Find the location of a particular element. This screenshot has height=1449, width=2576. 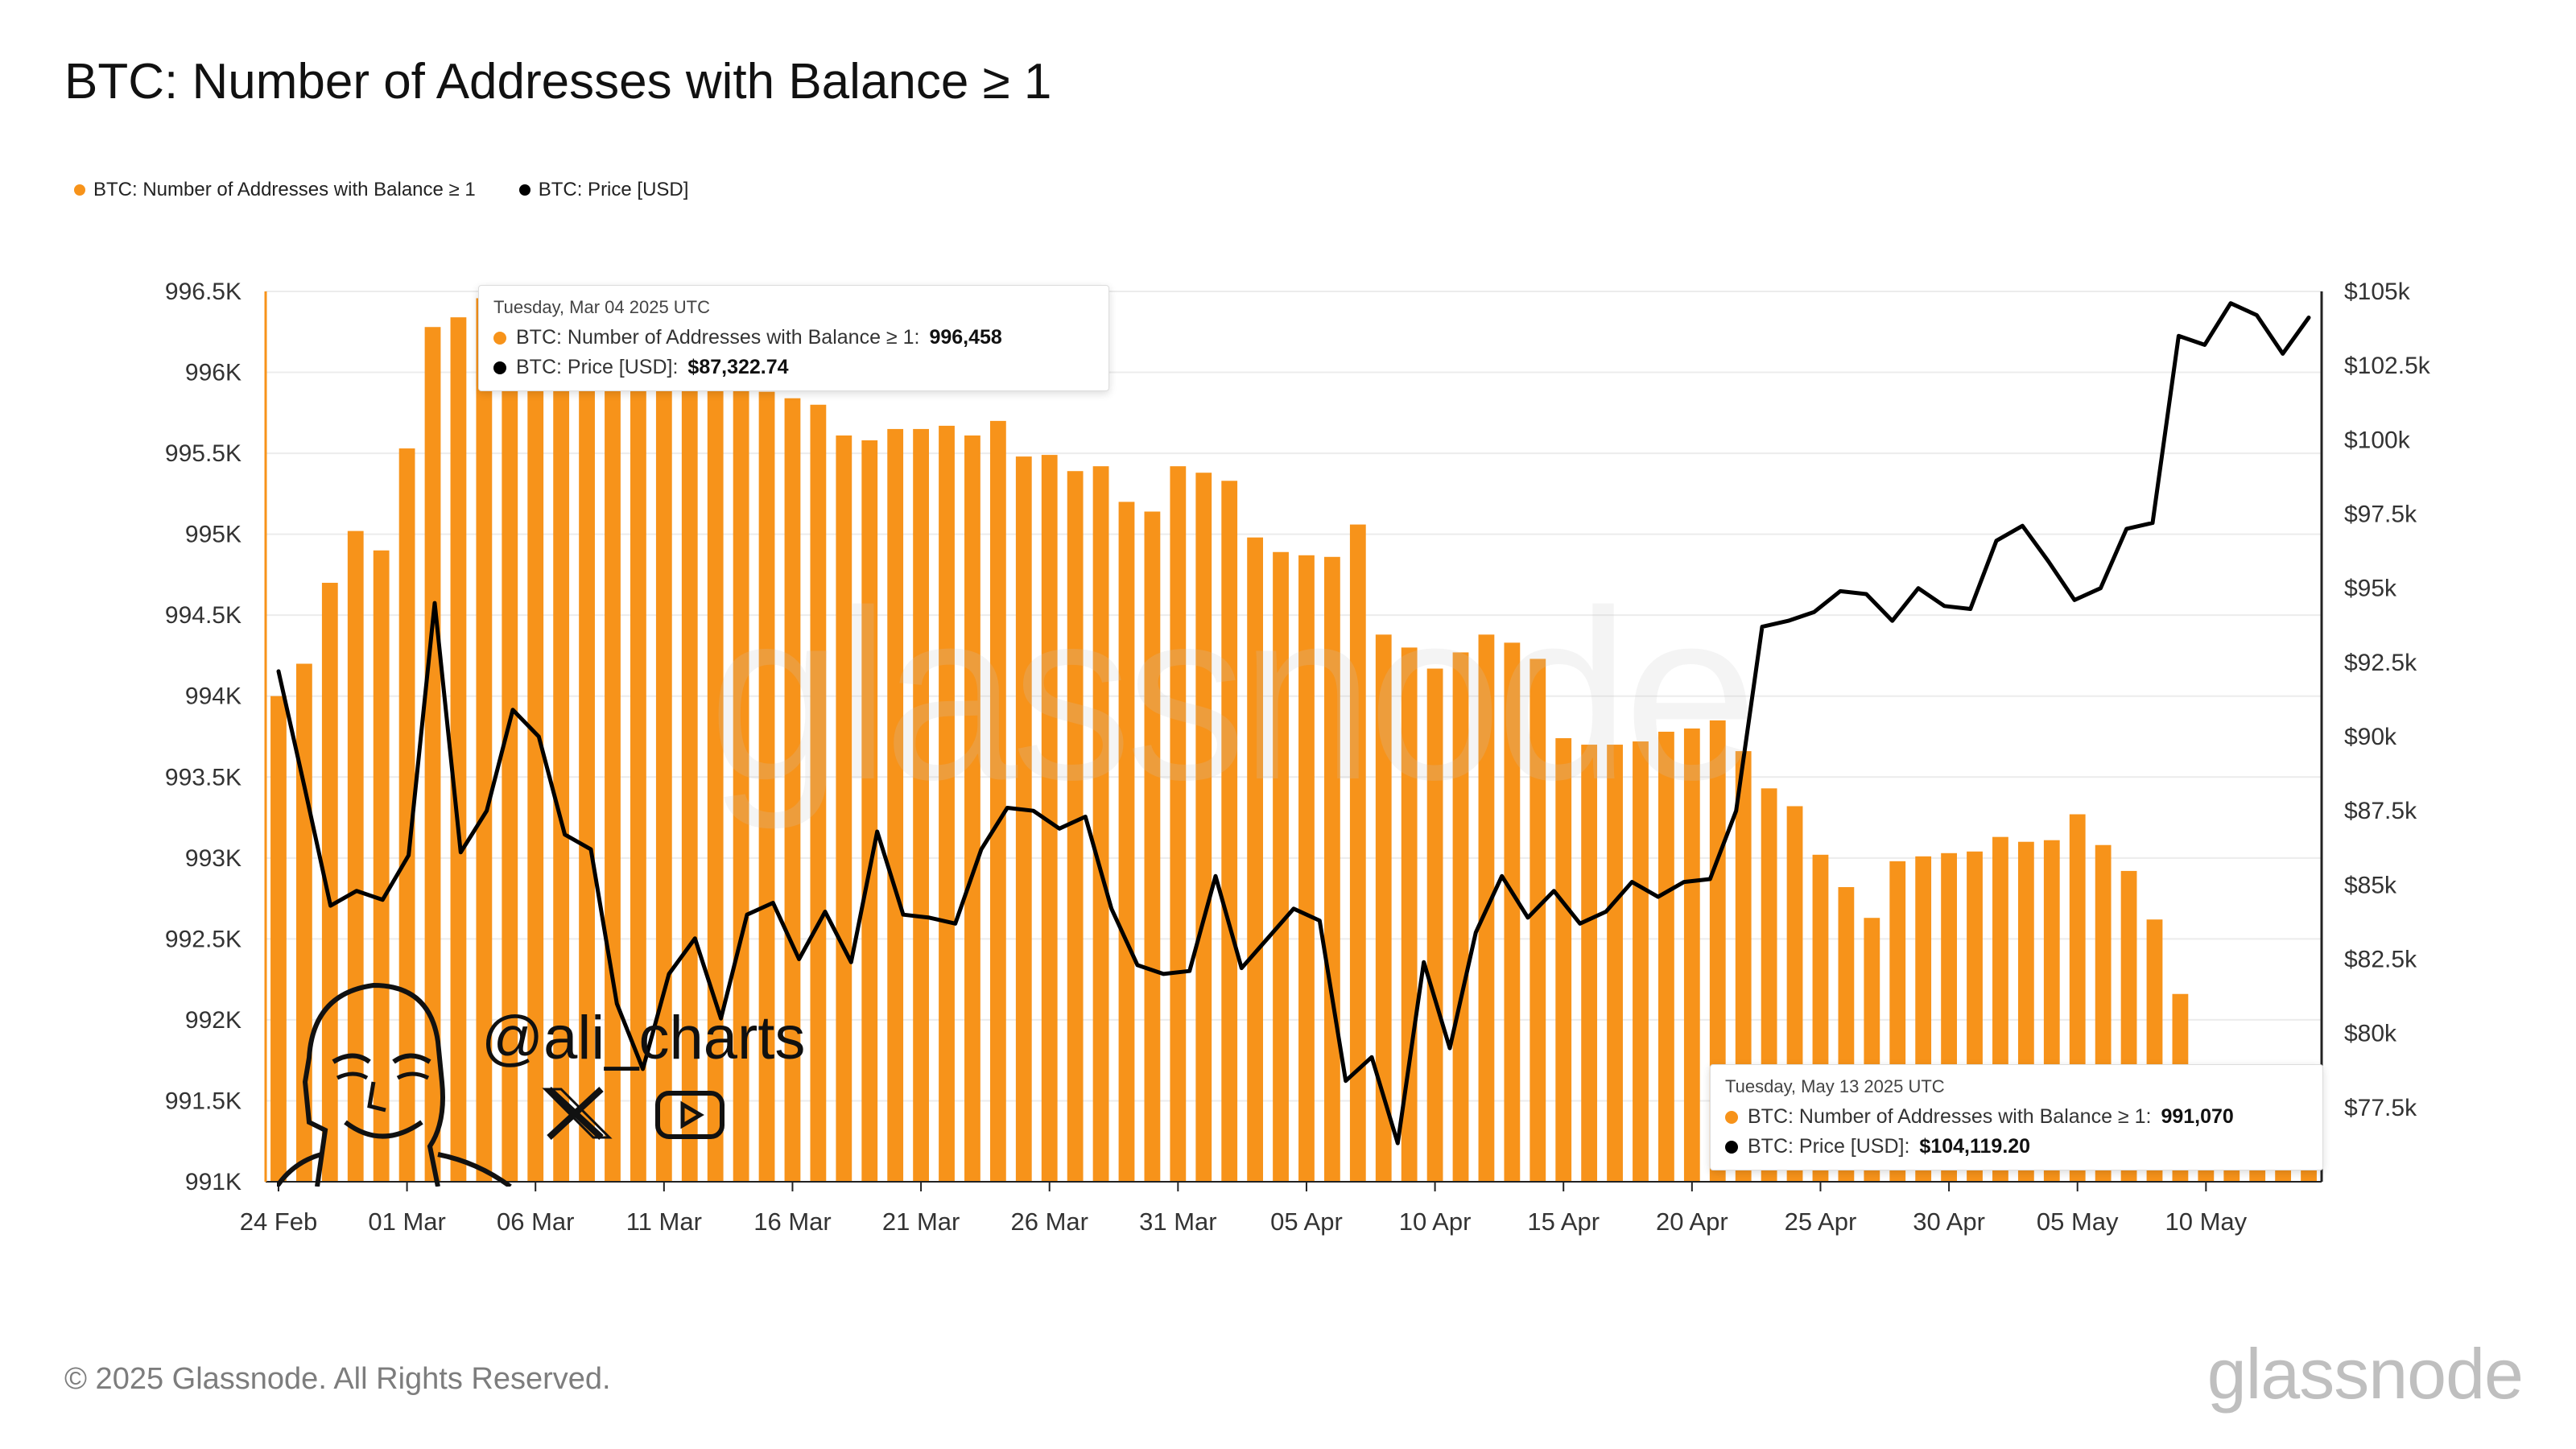

right-axis-tick-label: $102.5k is located at coordinates (2387, 366).